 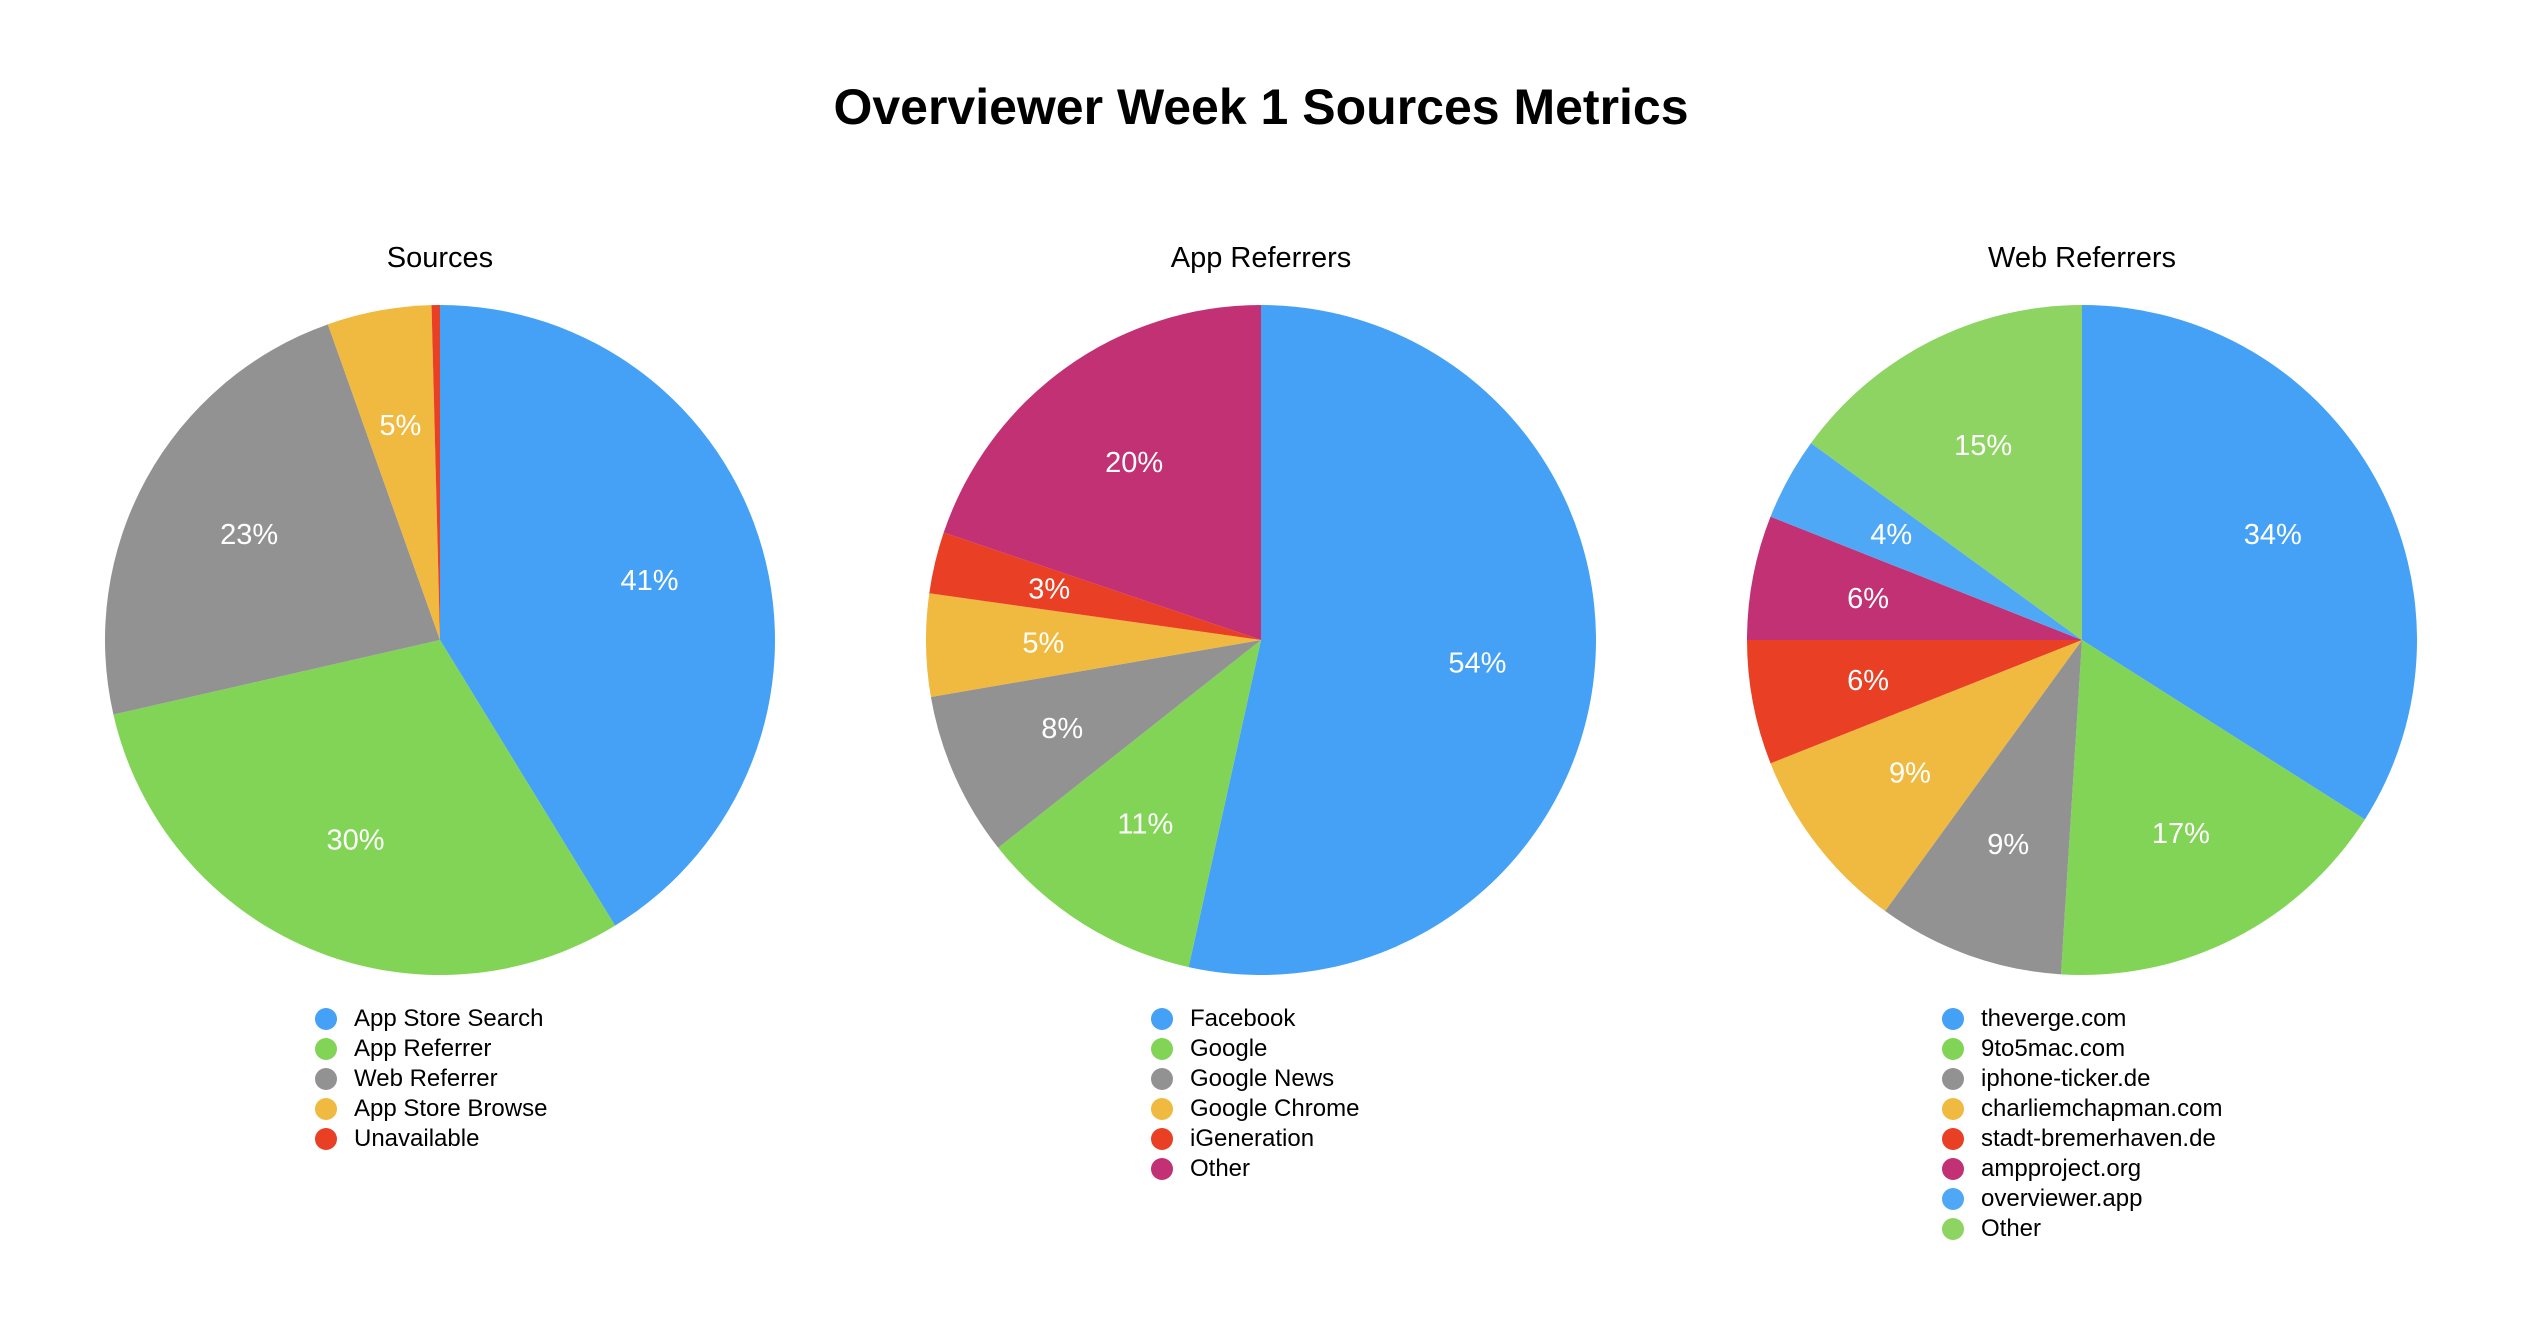 What do you see at coordinates (2098, 1138) in the screenshot?
I see `legend-label: stadt-bremerhaven.de` at bounding box center [2098, 1138].